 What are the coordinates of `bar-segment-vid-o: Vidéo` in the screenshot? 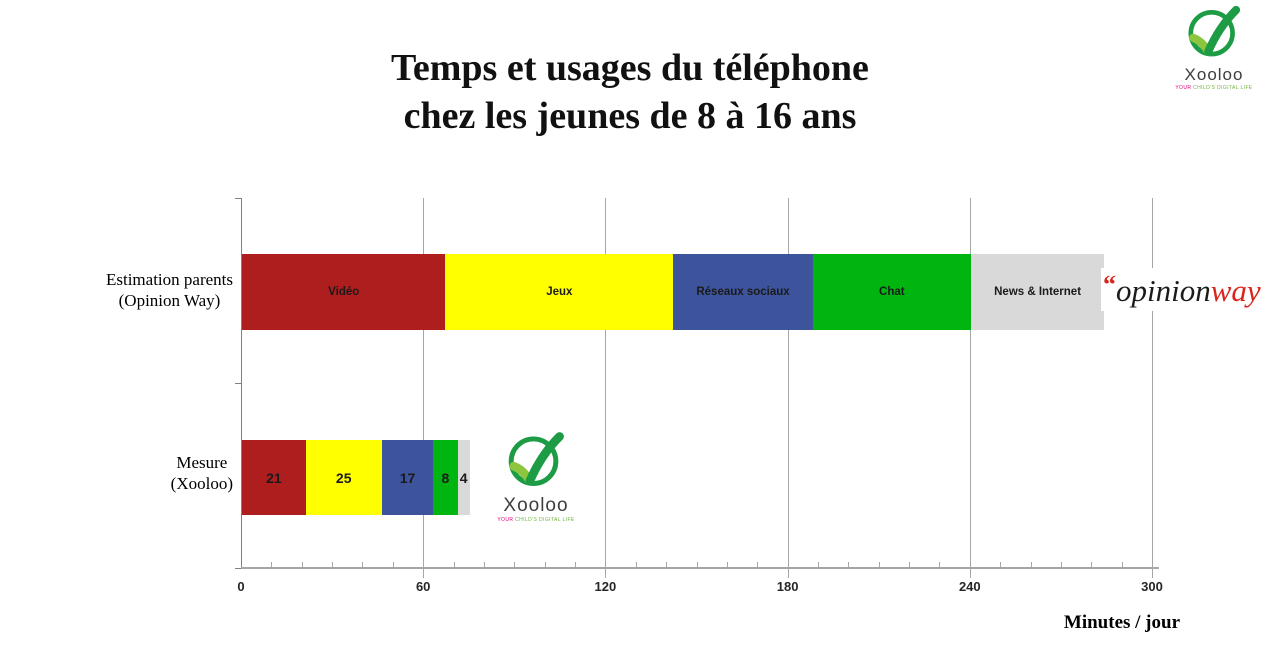 It's located at (344, 292).